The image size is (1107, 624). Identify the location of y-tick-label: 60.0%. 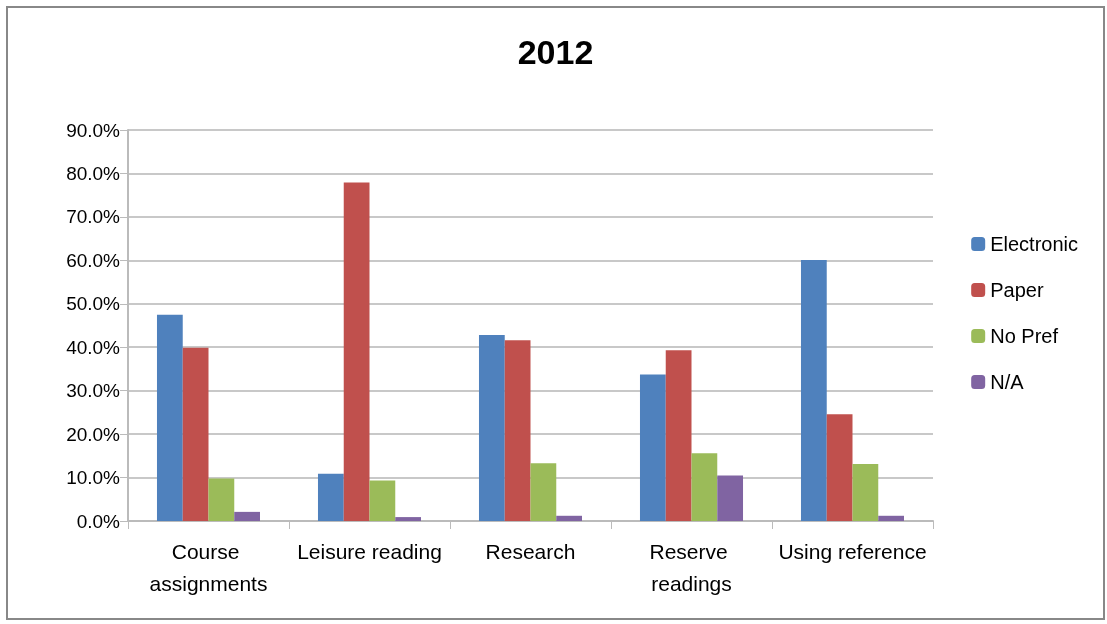
(93, 260).